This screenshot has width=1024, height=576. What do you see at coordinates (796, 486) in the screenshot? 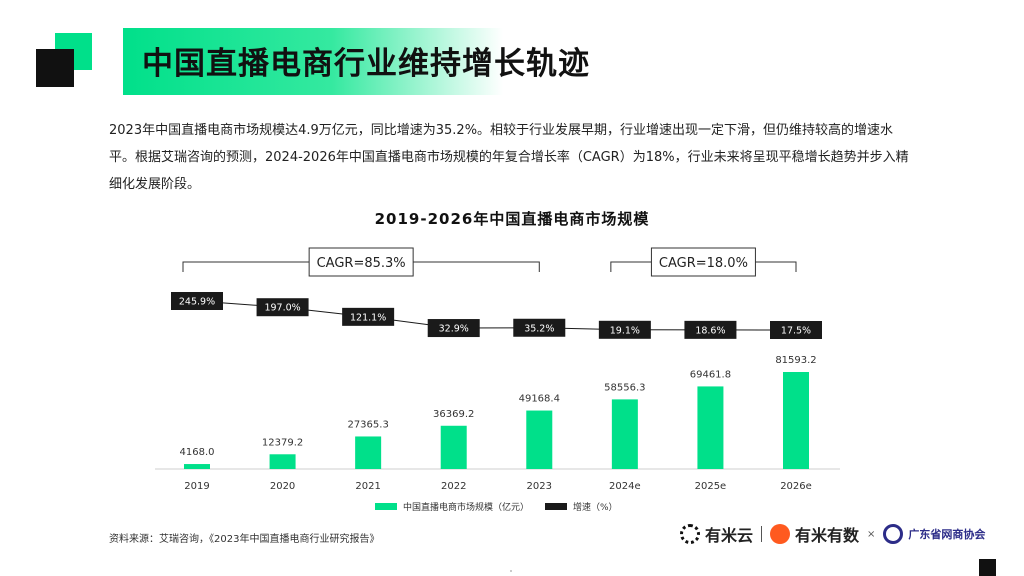
I see `x-tick-2026e: 2026e` at bounding box center [796, 486].